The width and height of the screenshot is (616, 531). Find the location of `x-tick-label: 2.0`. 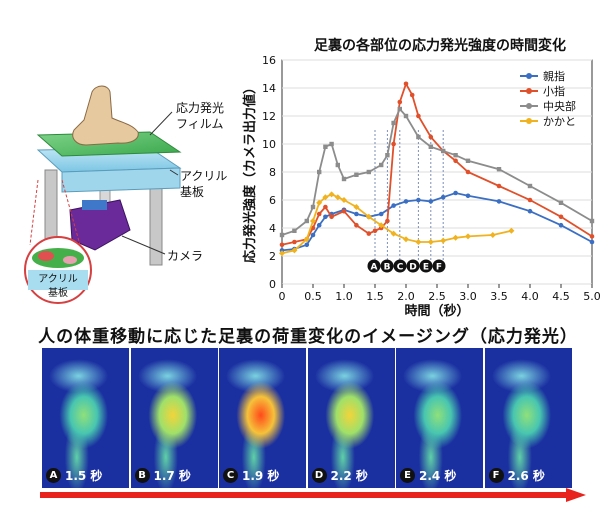

x-tick-label: 2.0 is located at coordinates (406, 296).